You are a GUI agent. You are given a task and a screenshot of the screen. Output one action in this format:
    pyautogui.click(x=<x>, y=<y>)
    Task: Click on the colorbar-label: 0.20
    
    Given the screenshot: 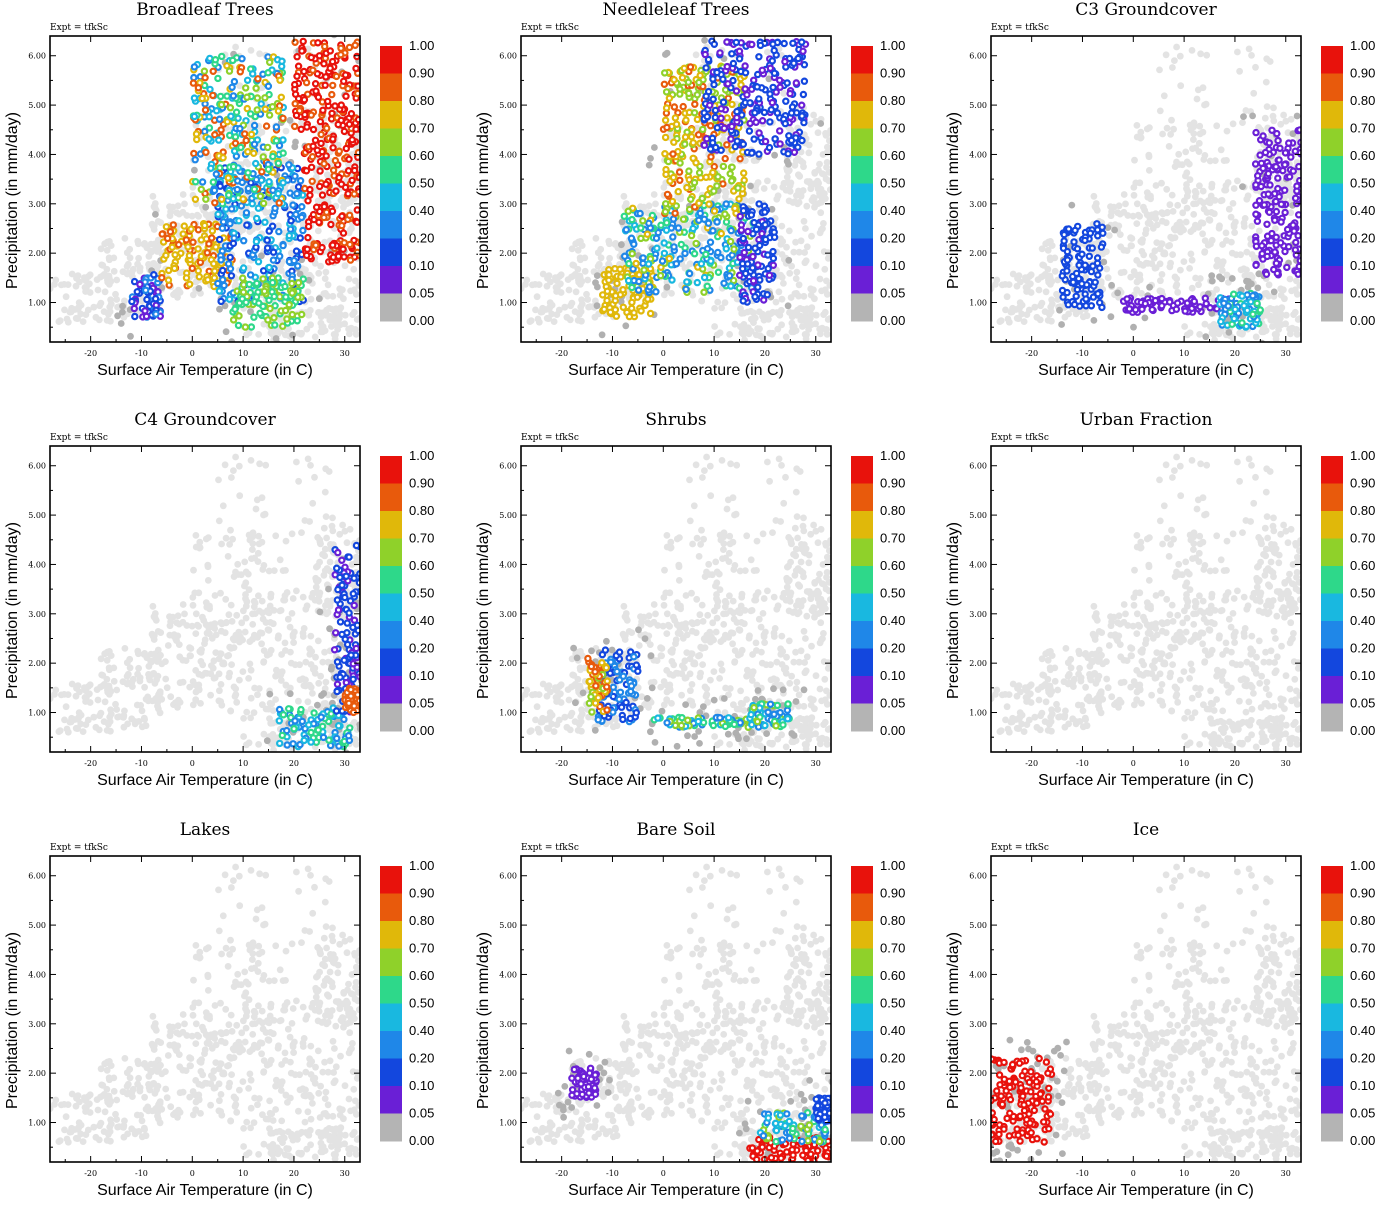 What is the action you would take?
    pyautogui.click(x=892, y=238)
    